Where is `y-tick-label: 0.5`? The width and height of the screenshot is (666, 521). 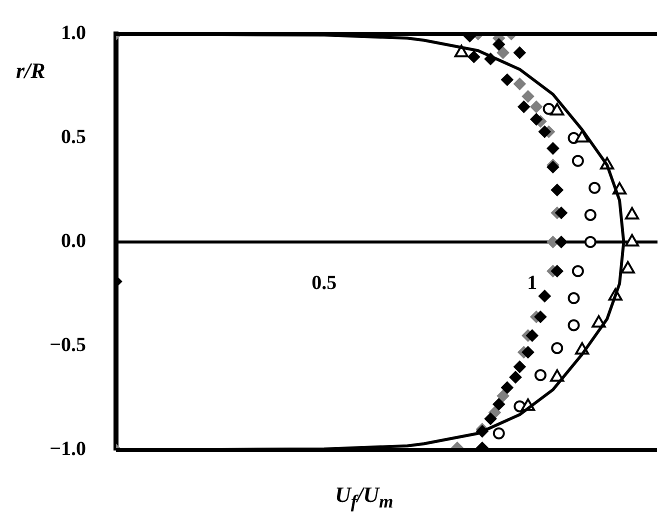 y-tick-label: 0.5 is located at coordinates (73, 137).